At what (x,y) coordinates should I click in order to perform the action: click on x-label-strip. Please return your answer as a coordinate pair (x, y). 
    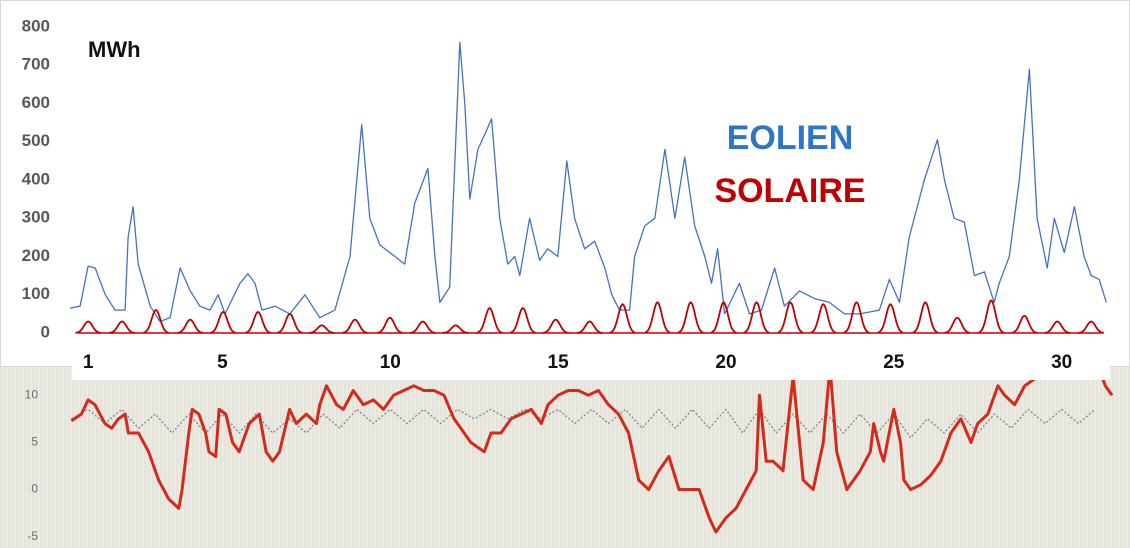
    Looking at the image, I should click on (591, 364).